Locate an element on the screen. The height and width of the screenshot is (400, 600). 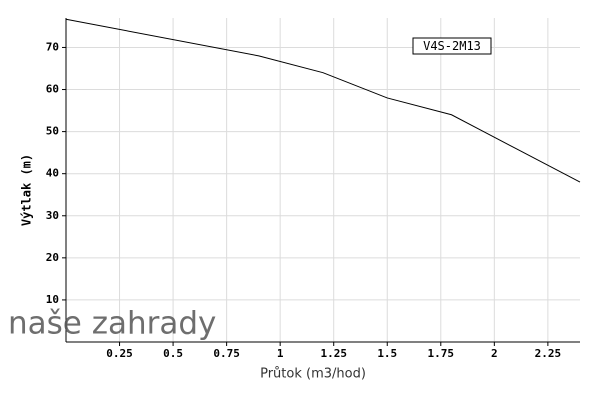
x-tick-label: 1.5 is located at coordinates (387, 353).